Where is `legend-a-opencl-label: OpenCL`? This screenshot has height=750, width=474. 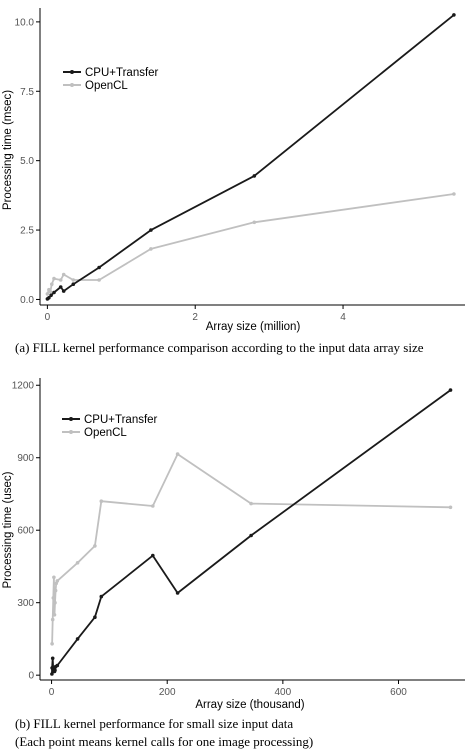 legend-a-opencl-label: OpenCL is located at coordinates (106, 86).